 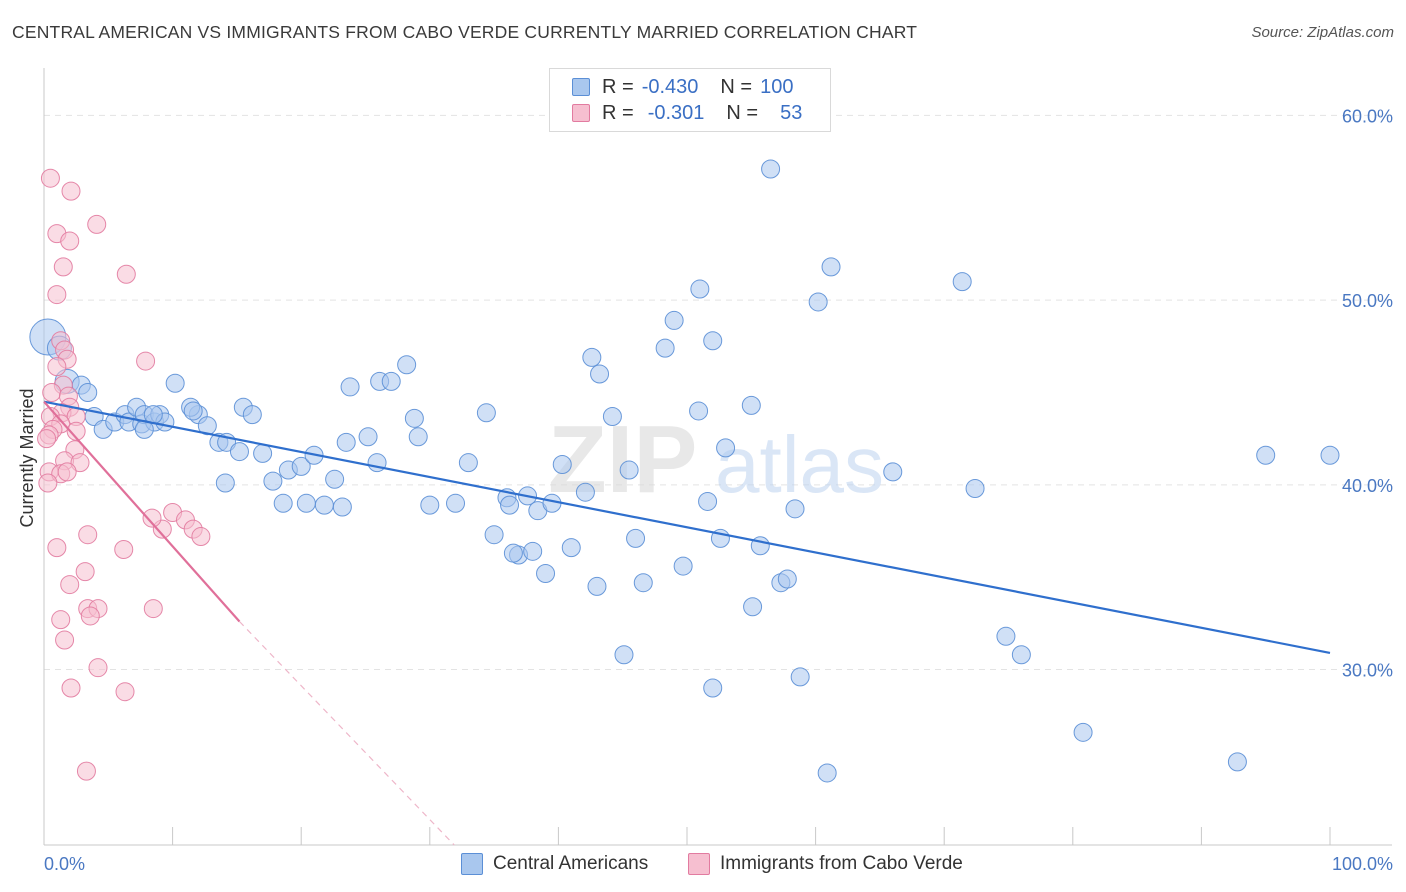 I want to click on correlation-legend: R = -0.430 N = 100 R = -0.301 N = 53, so click(x=690, y=100).